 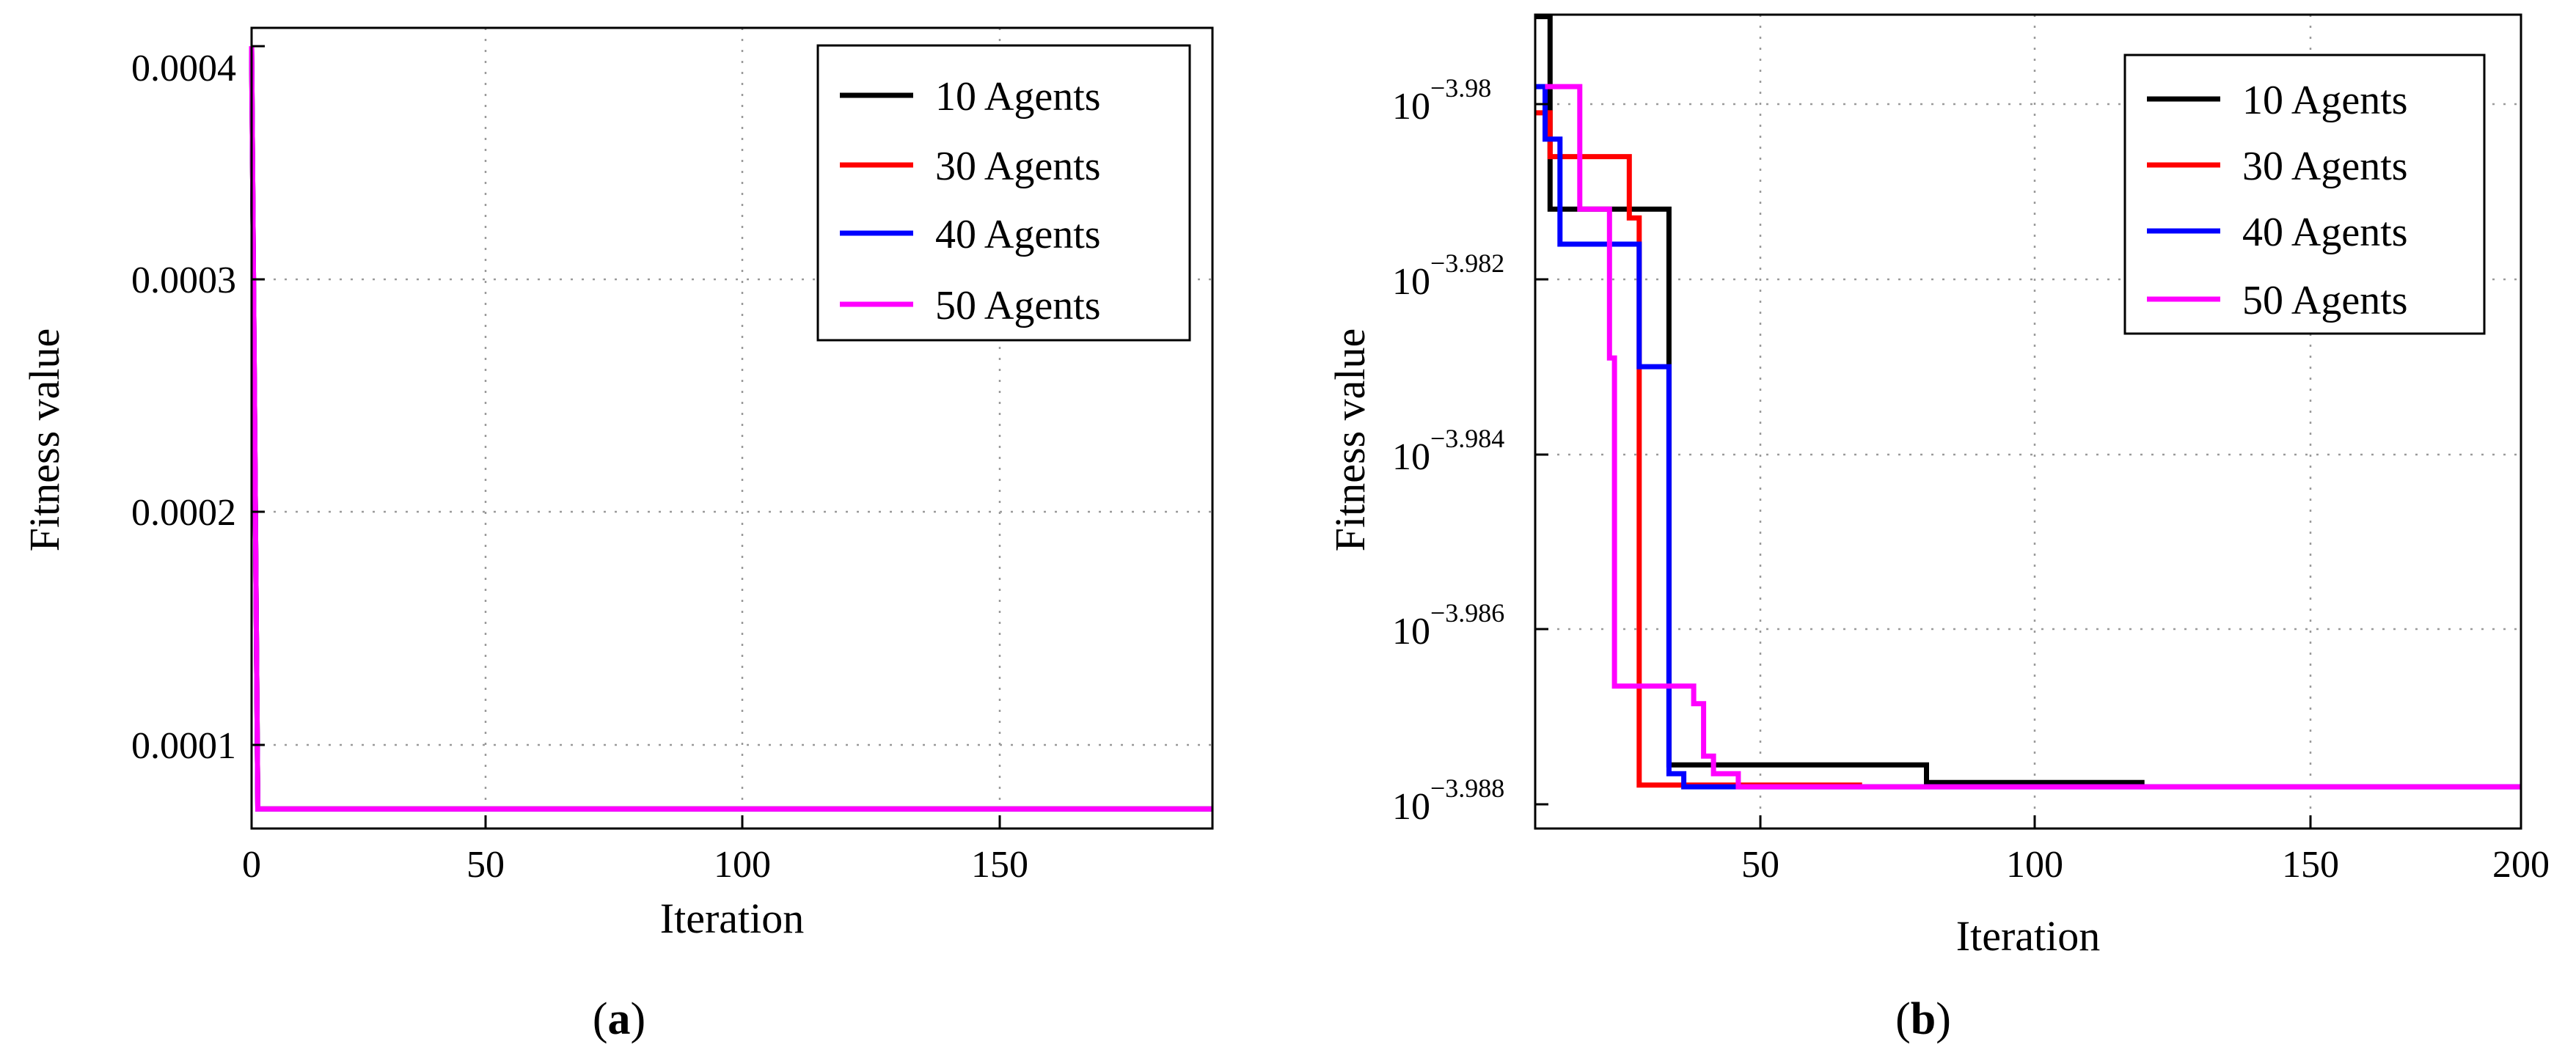 I want to click on panel-b-y-tick-label: 10−3.982, so click(x=1448, y=276).